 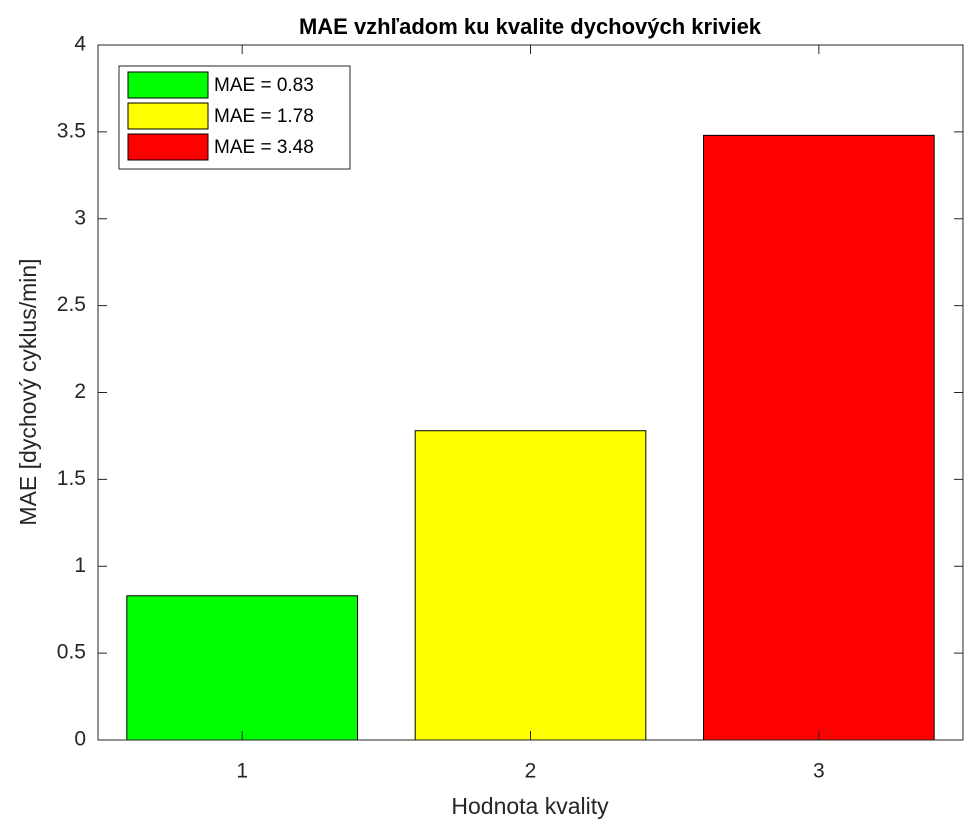 I want to click on x-tick-label: 2, so click(x=531, y=771).